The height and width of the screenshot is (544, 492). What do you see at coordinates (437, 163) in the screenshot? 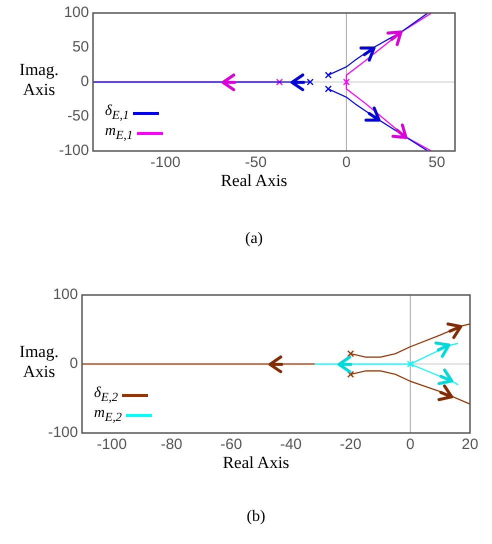
I see `x-tick-label: 50` at bounding box center [437, 163].